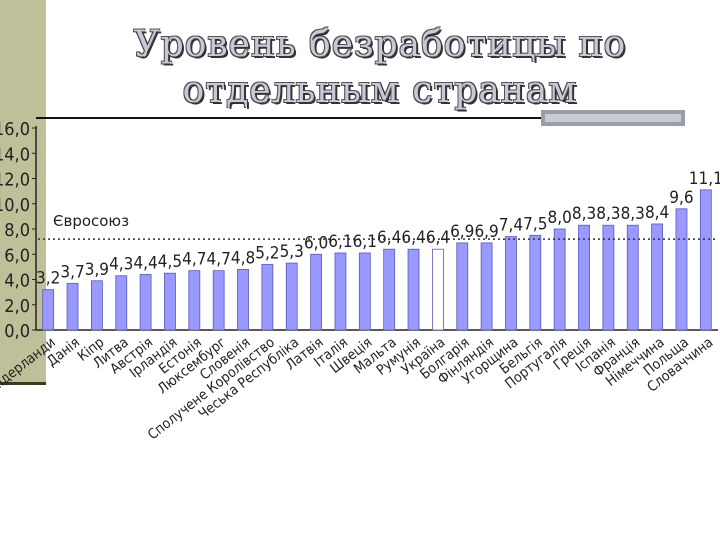 Image resolution: width=720 pixels, height=540 pixels. Describe the element at coordinates (72, 306) in the screenshot. I see `bar-данія` at that location.